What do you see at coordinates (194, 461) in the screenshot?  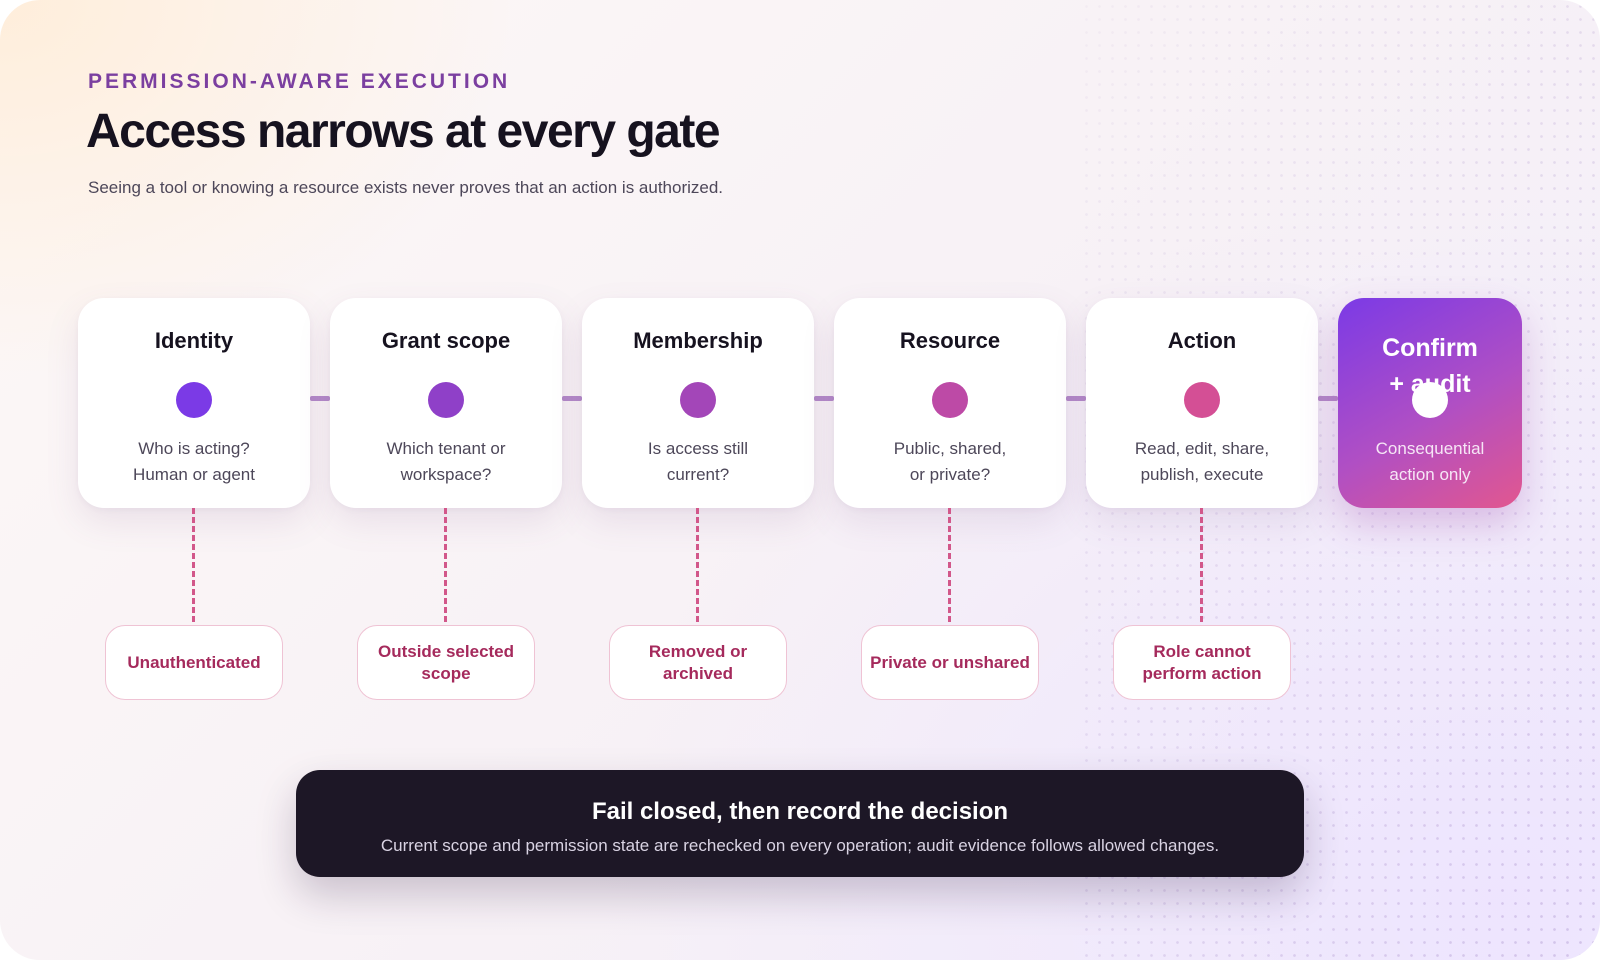 I see `gate-description: Who is acting? Human or agent` at bounding box center [194, 461].